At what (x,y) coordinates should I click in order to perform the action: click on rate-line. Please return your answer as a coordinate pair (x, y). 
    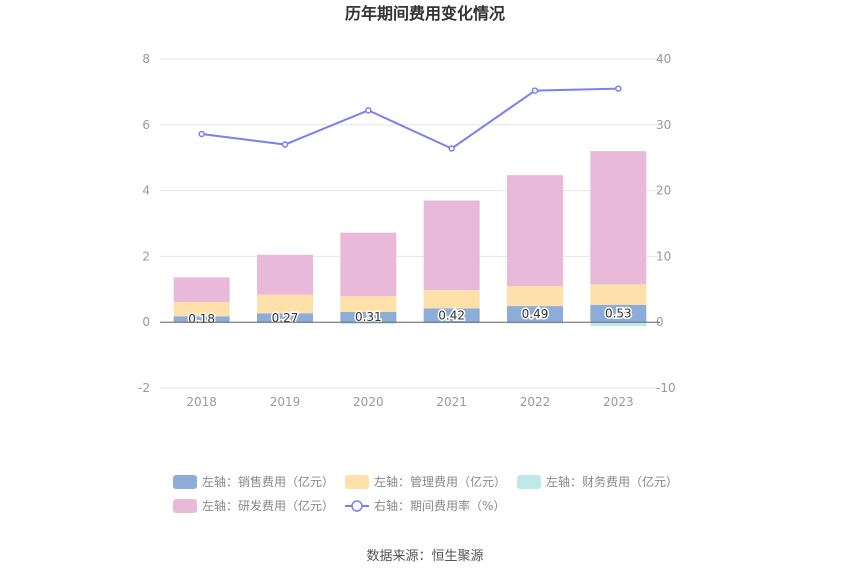
    Looking at the image, I should click on (410, 118).